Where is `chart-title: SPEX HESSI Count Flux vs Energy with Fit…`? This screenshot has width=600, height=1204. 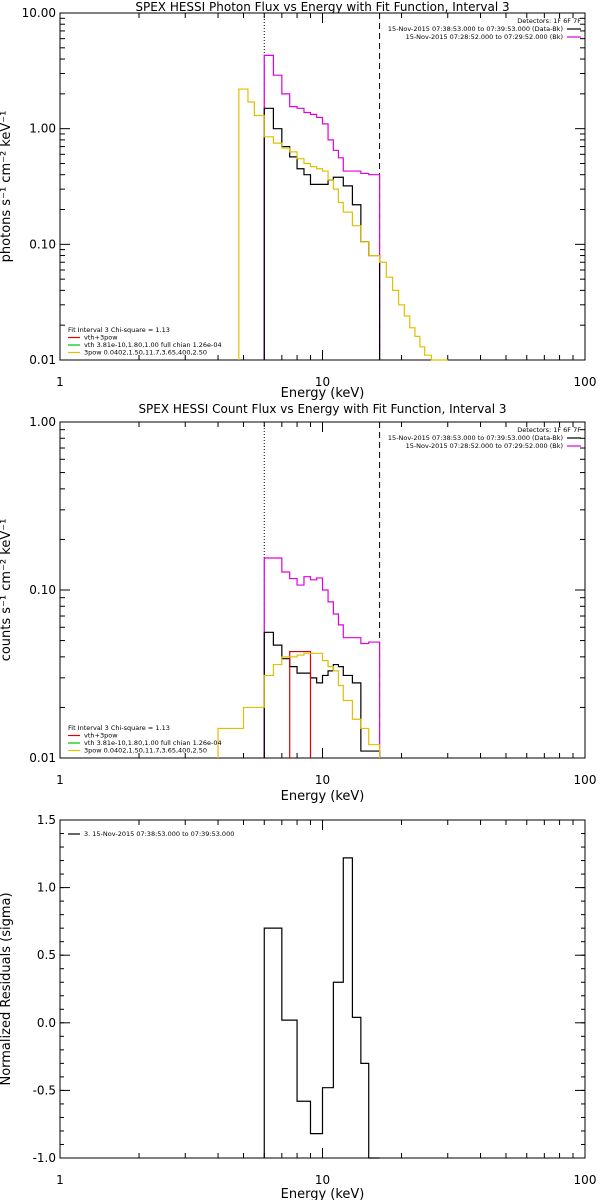 chart-title: SPEX HESSI Count Flux vs Energy with Fit… is located at coordinates (322, 409).